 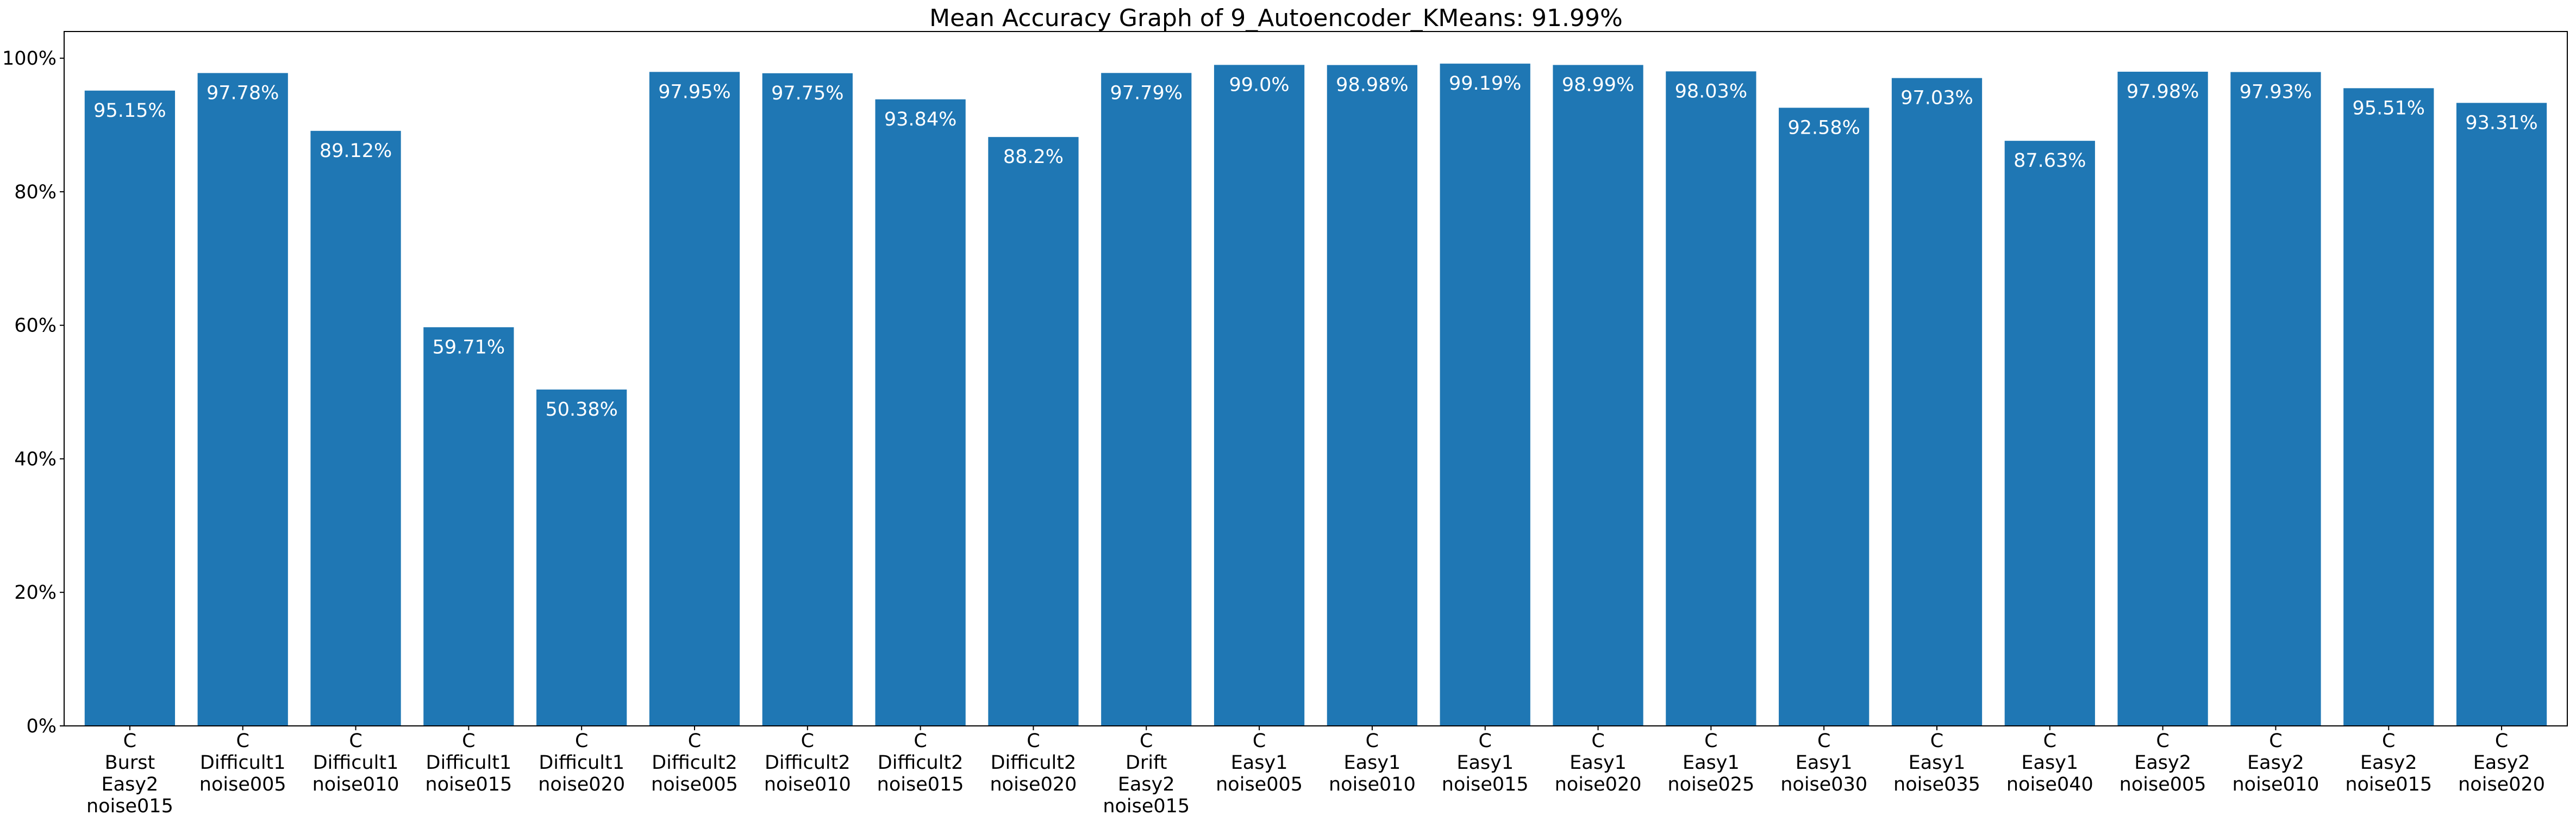 I want to click on bar-data-label: 50.38%, so click(x=581, y=410).